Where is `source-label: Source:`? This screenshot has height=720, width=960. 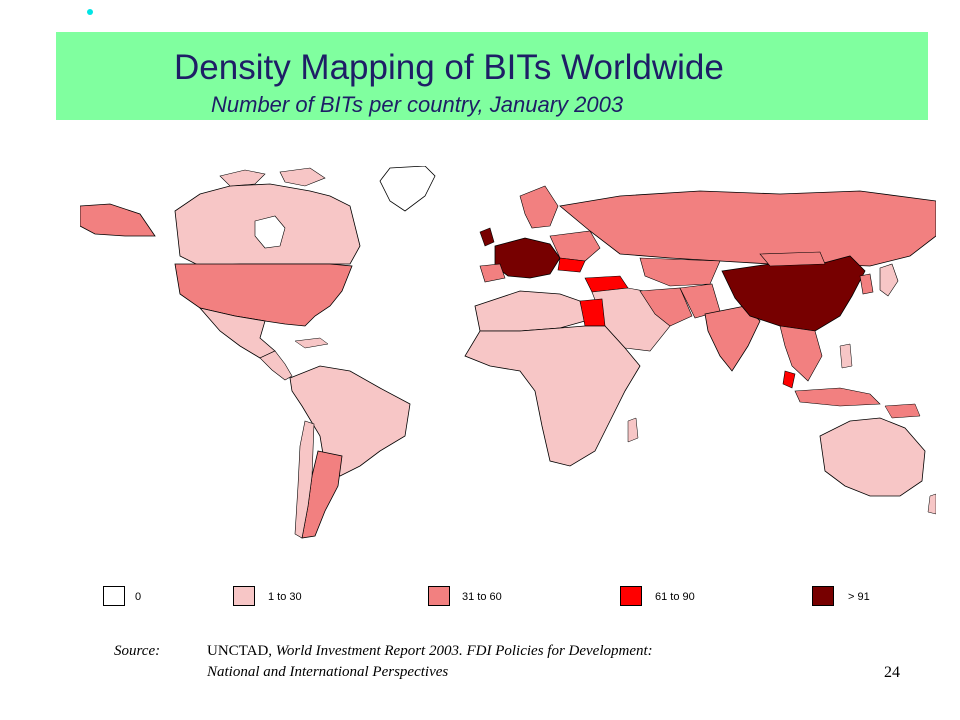 source-label: Source: is located at coordinates (137, 651).